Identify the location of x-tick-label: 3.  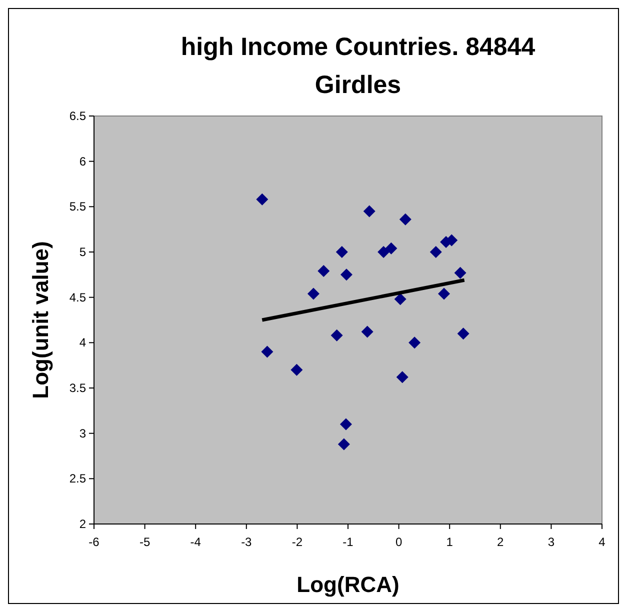
(551, 542).